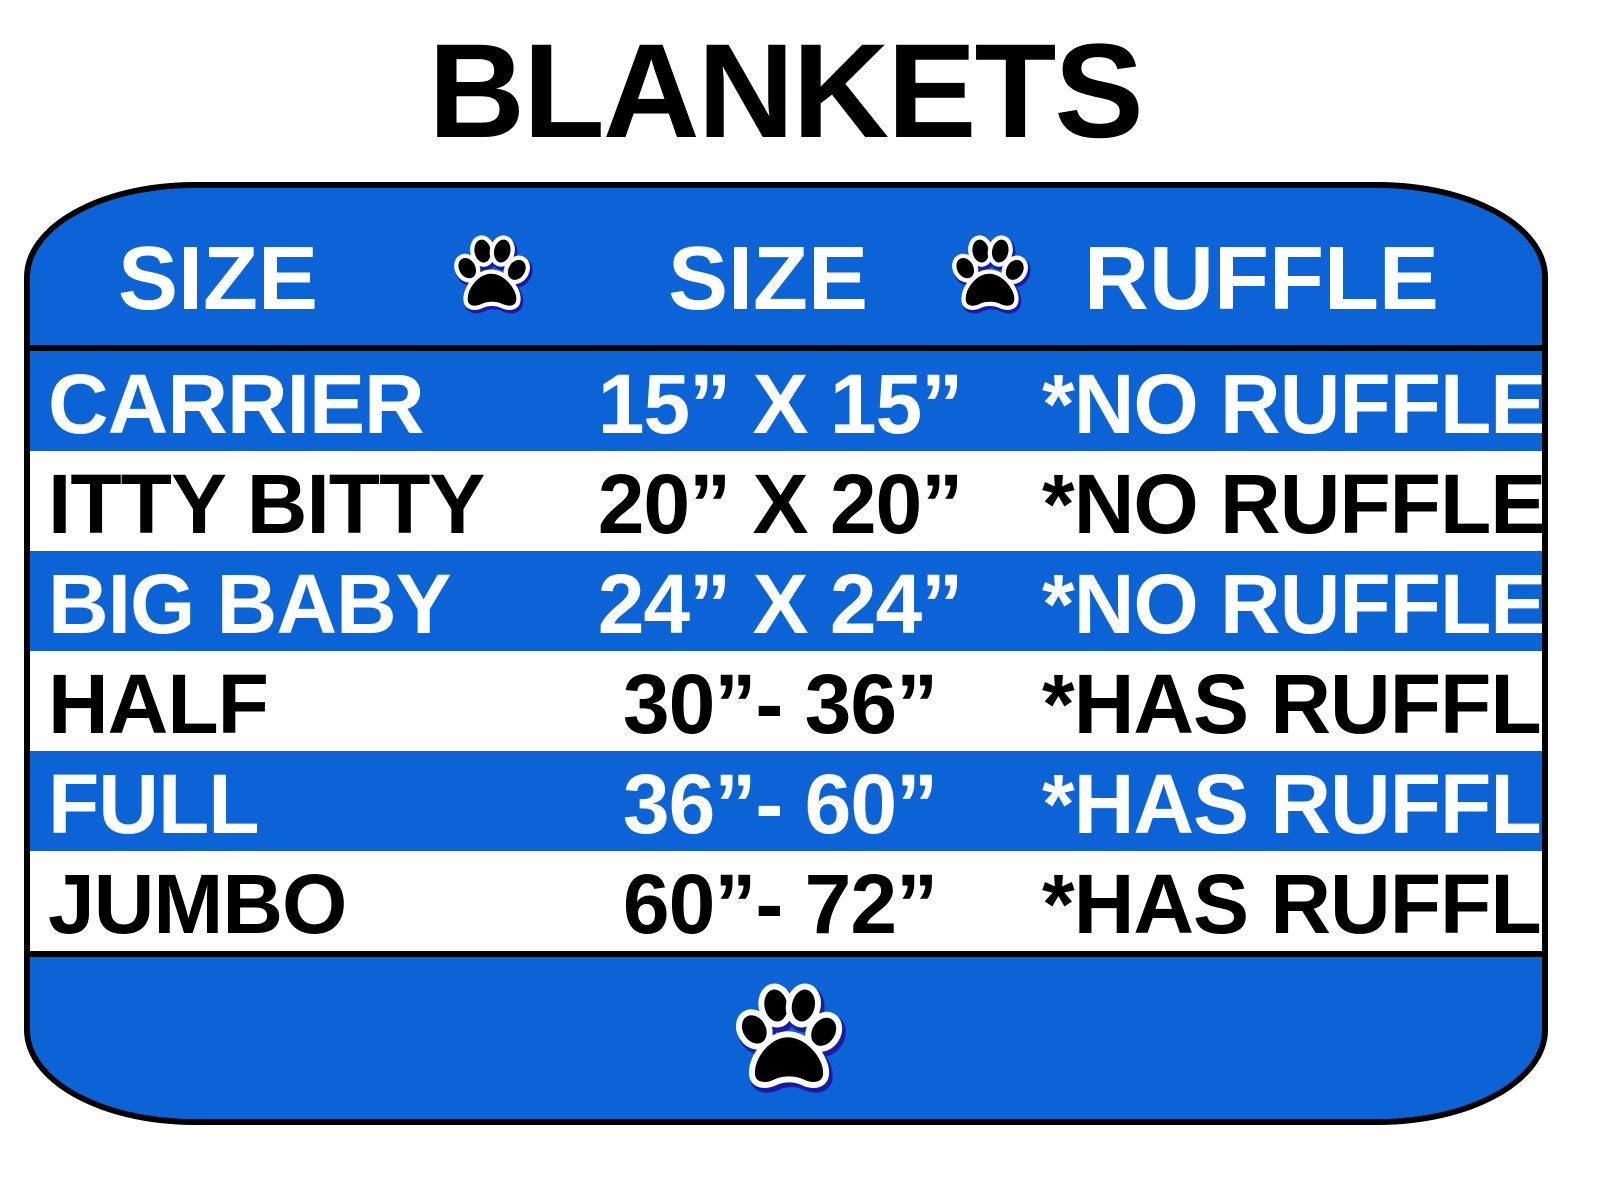 This screenshot has width=1600, height=1200. What do you see at coordinates (236, 404) in the screenshot?
I see `size-name: CARRIER` at bounding box center [236, 404].